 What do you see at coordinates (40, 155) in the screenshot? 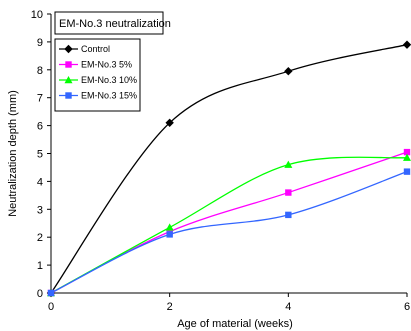
I see `y-tick-label: 5` at bounding box center [40, 155].